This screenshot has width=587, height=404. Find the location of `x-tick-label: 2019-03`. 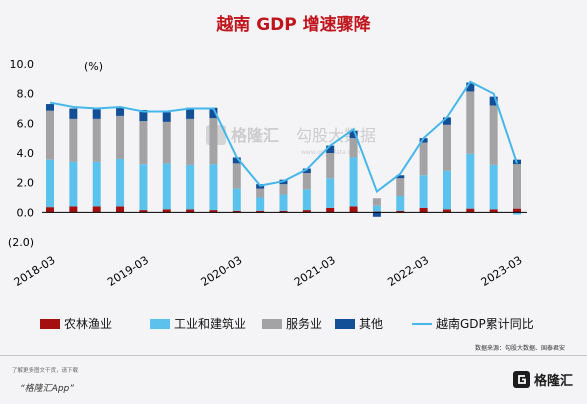

x-tick-label: 2019-03 is located at coordinates (128, 271).